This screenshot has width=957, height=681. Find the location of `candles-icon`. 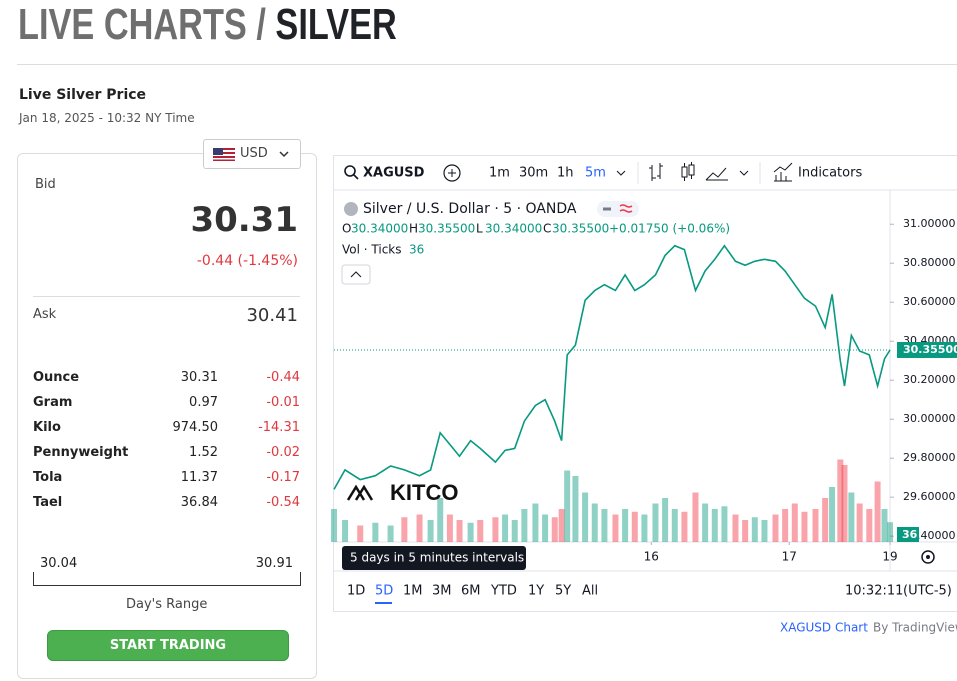

candles-icon is located at coordinates (688, 171).